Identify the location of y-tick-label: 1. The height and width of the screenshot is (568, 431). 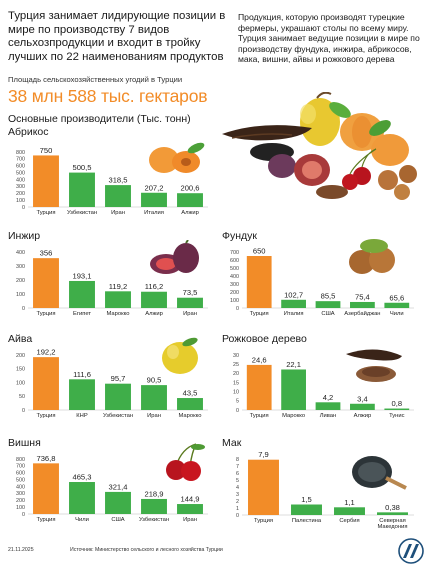
(237, 509).